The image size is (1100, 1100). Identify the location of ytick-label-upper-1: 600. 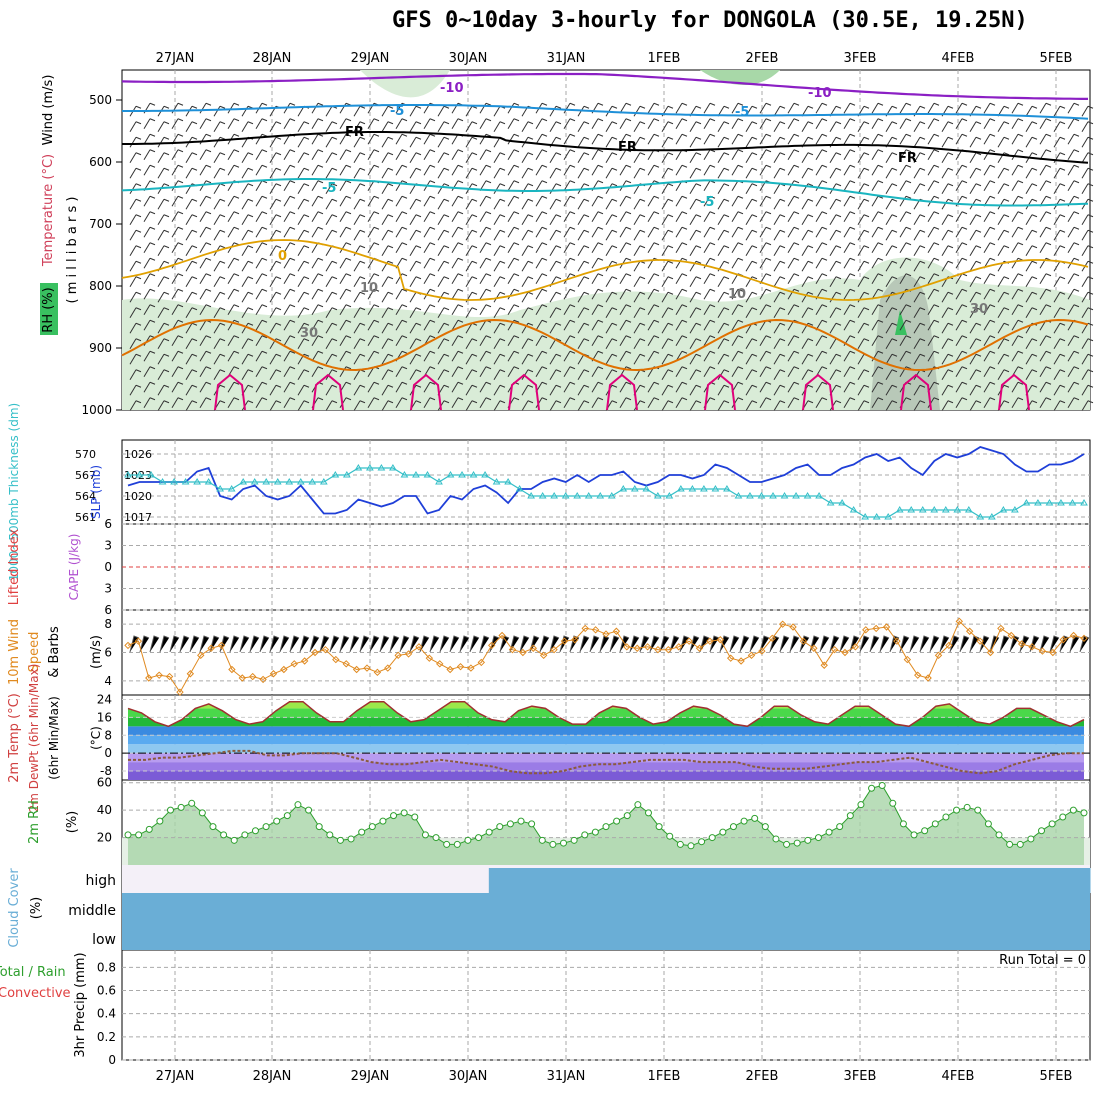
(100, 162).